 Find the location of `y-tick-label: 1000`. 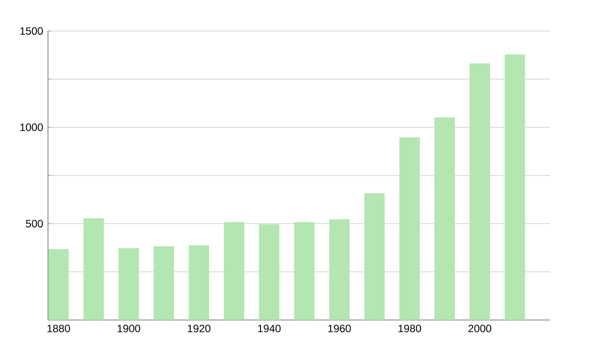

y-tick-label: 1000 is located at coordinates (31, 128).